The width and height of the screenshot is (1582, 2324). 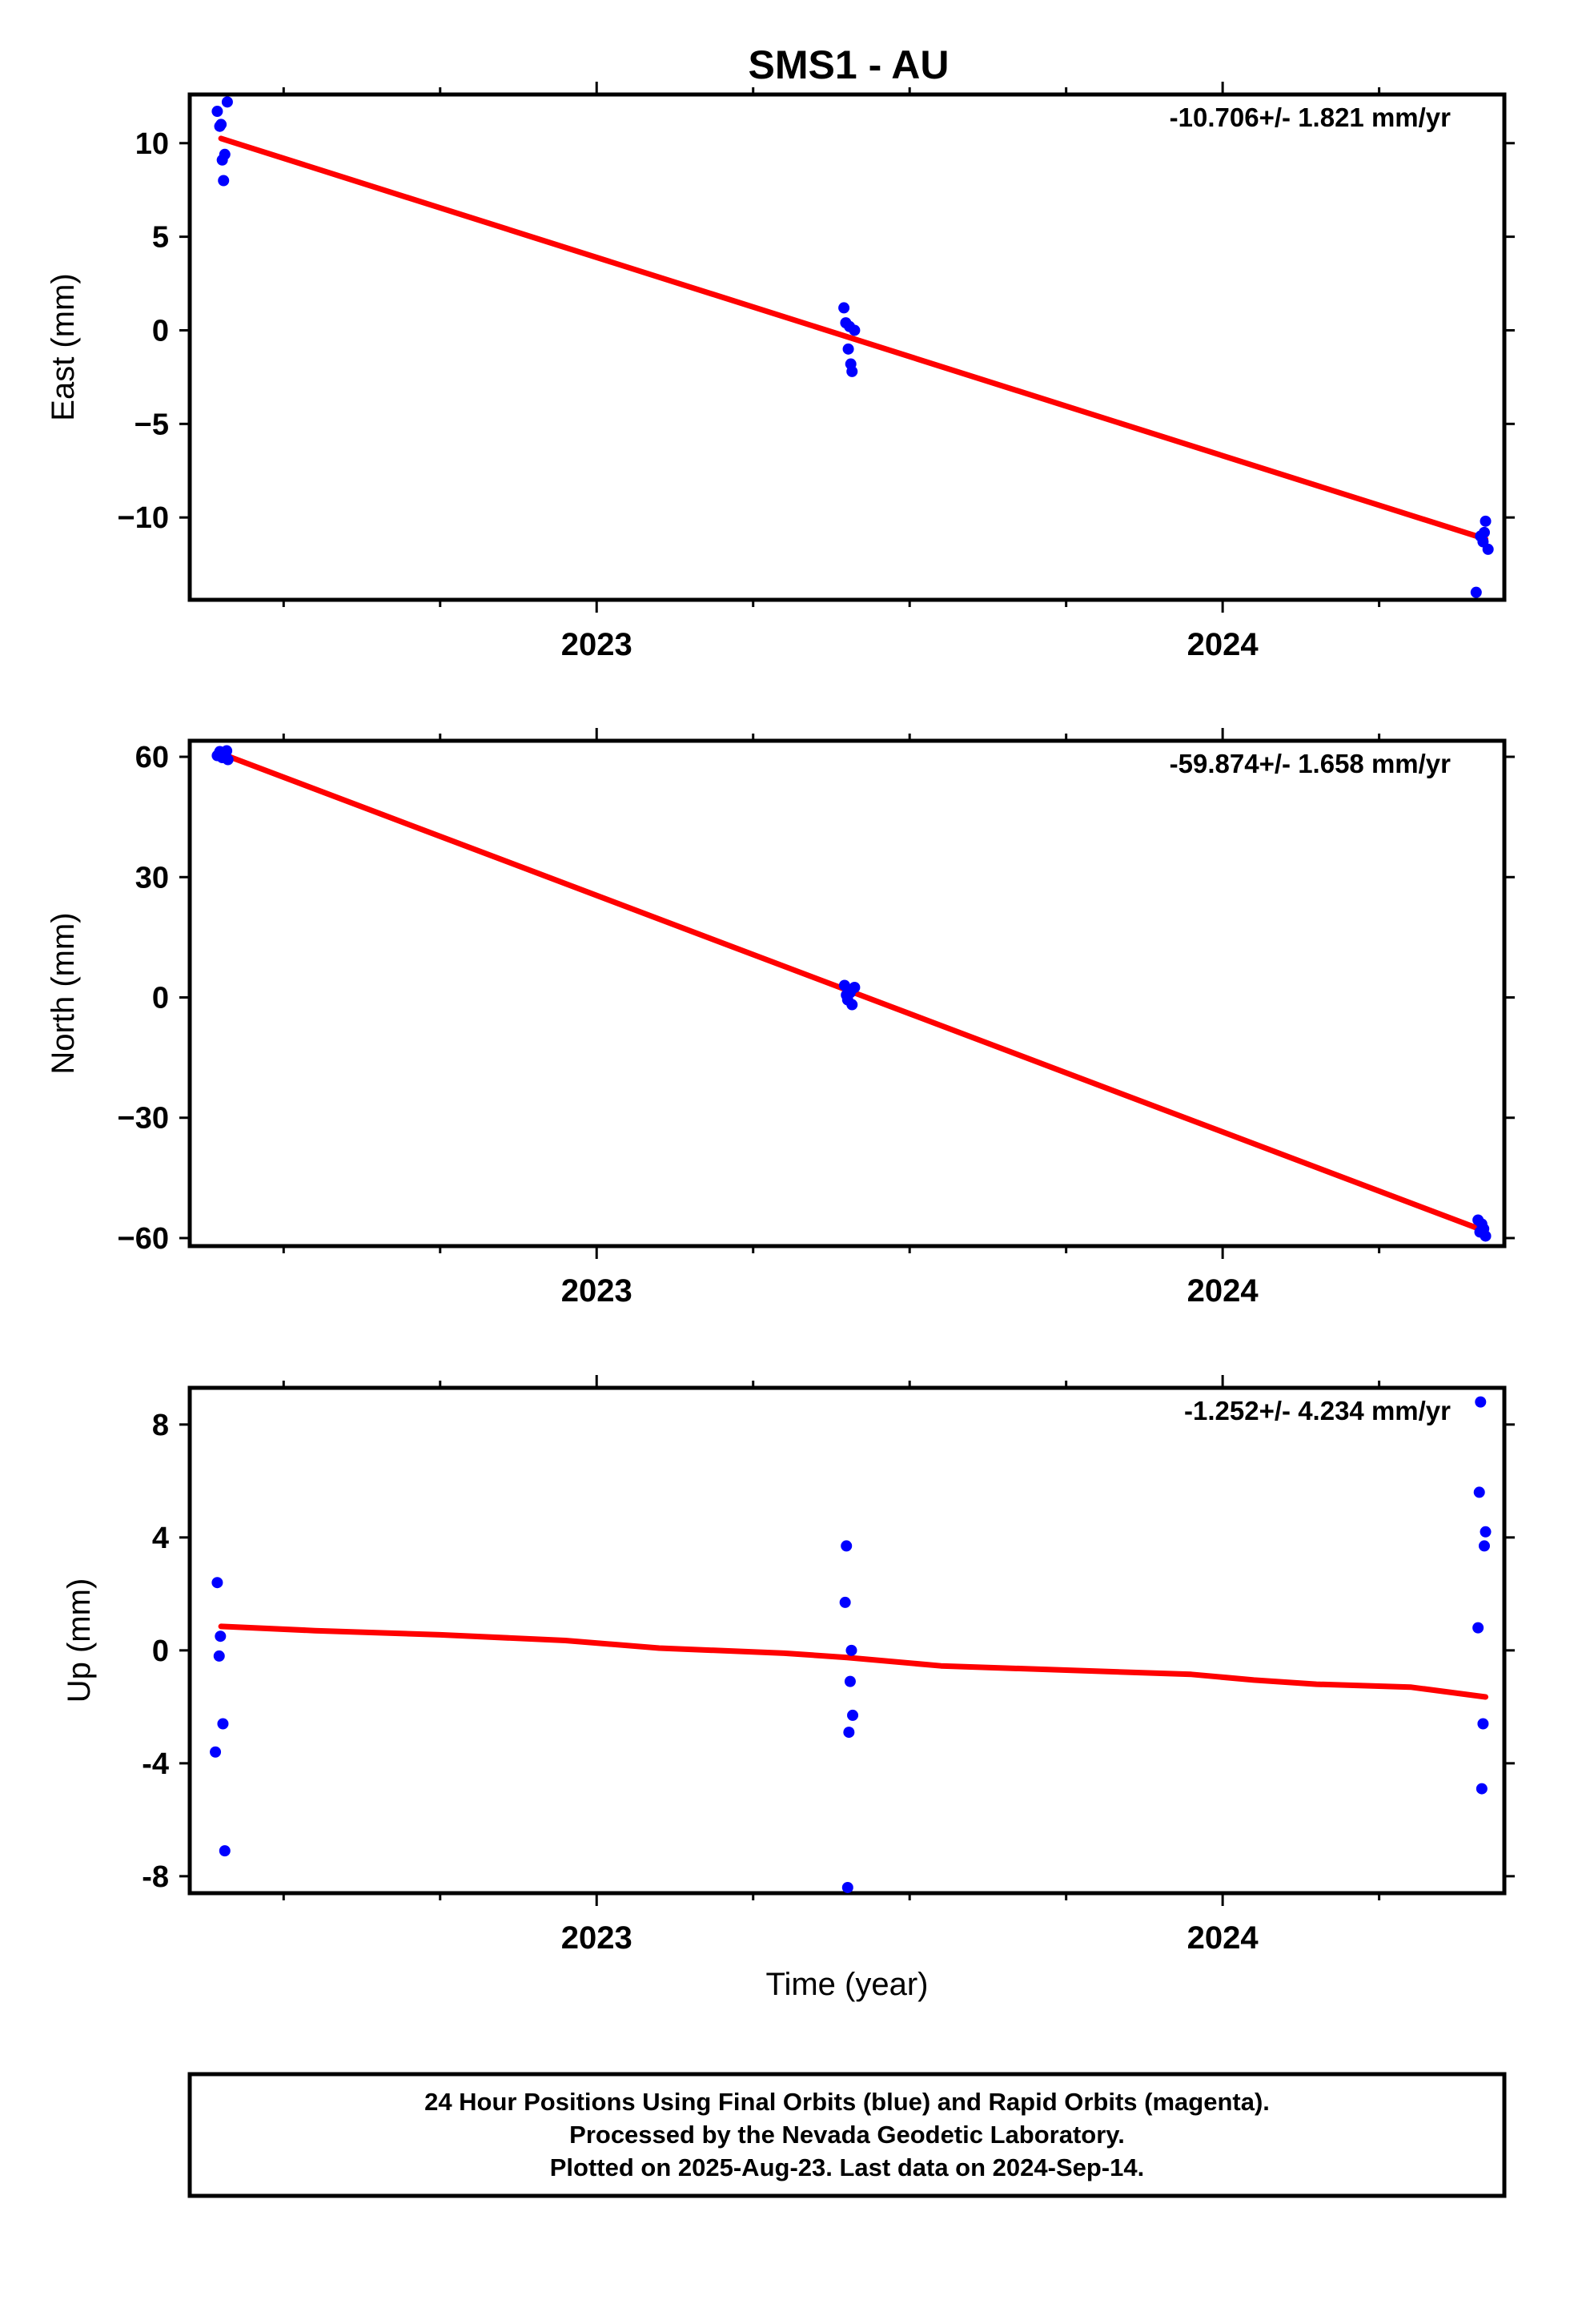 What do you see at coordinates (1223, 1938) in the screenshot?
I see `up-xtick-label: 2024` at bounding box center [1223, 1938].